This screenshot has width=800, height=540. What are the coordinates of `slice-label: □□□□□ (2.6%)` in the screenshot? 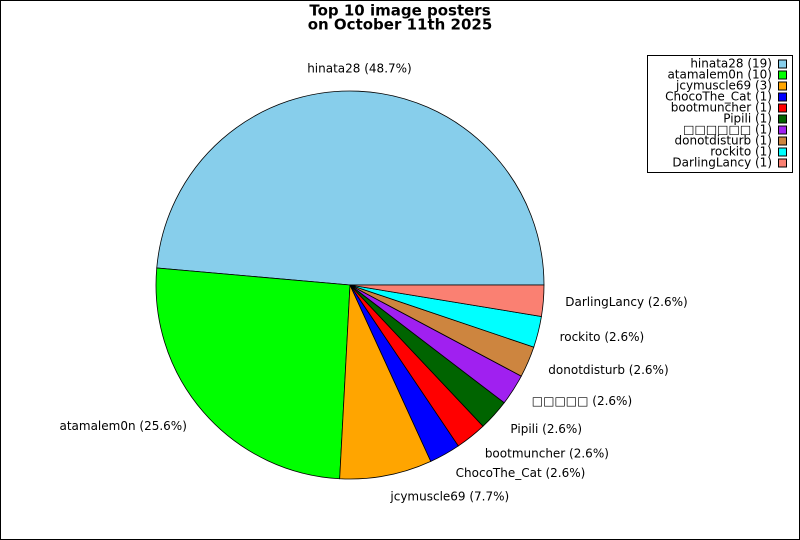 It's located at (582, 401).